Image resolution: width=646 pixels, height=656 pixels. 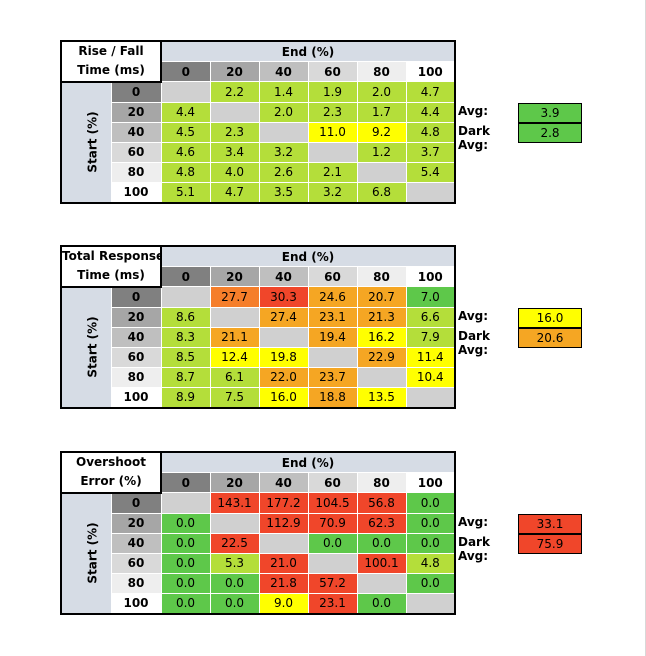 I want to click on table-corner-title: Rise / Fall Time (ms), so click(x=111, y=61).